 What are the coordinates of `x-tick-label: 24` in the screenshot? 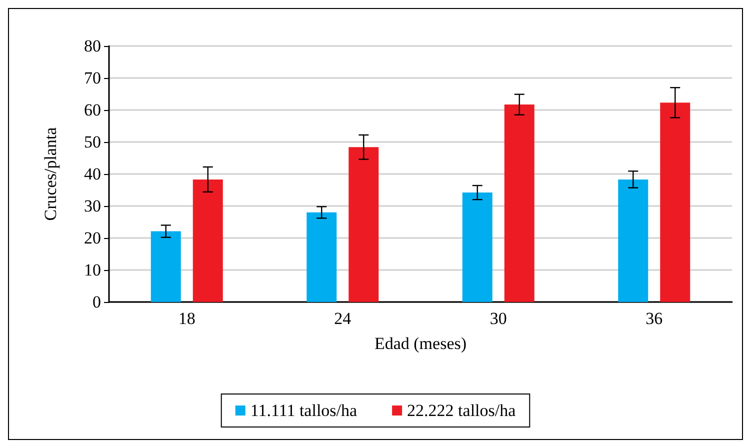 It's located at (343, 318).